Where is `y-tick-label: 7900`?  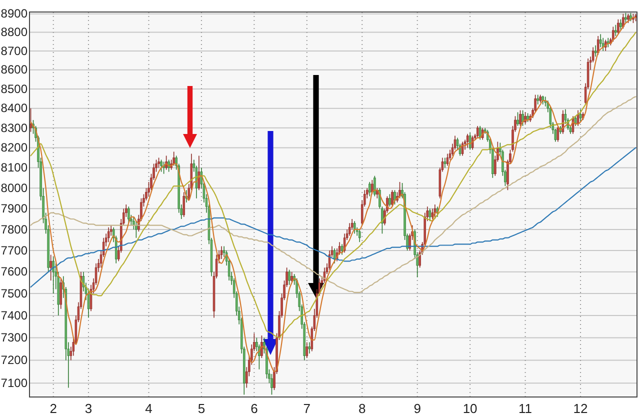 y-tick-label: 7900 is located at coordinates (14, 208).